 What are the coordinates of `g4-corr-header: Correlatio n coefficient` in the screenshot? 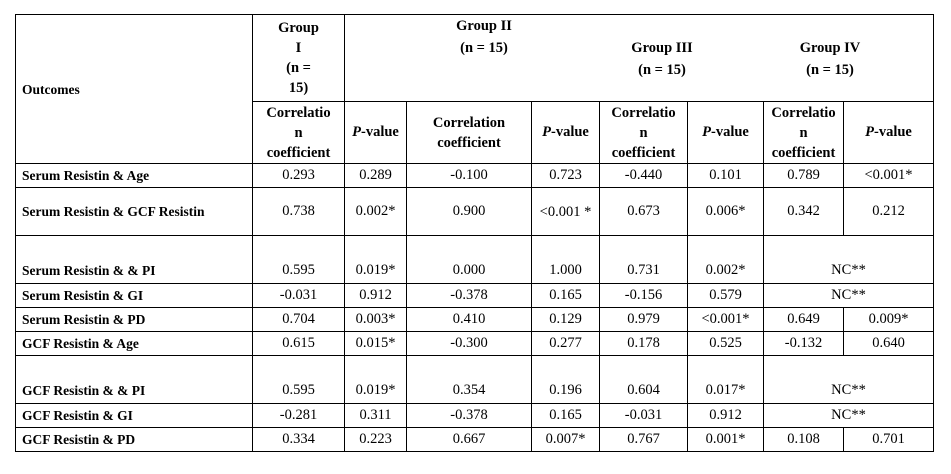 It's located at (803, 132).